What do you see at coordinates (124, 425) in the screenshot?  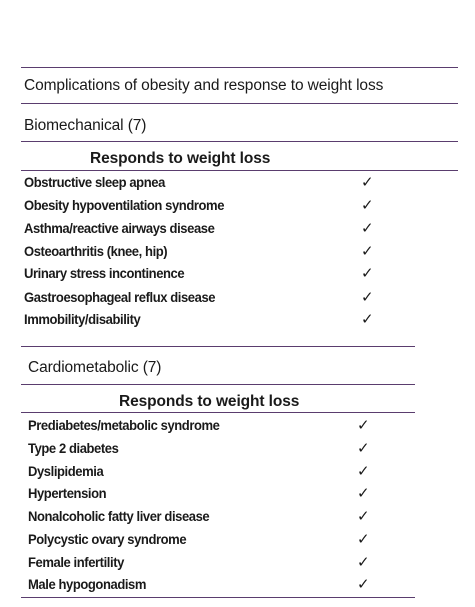 I see `row-label: Prediabetes/metabolic syndrome` at bounding box center [124, 425].